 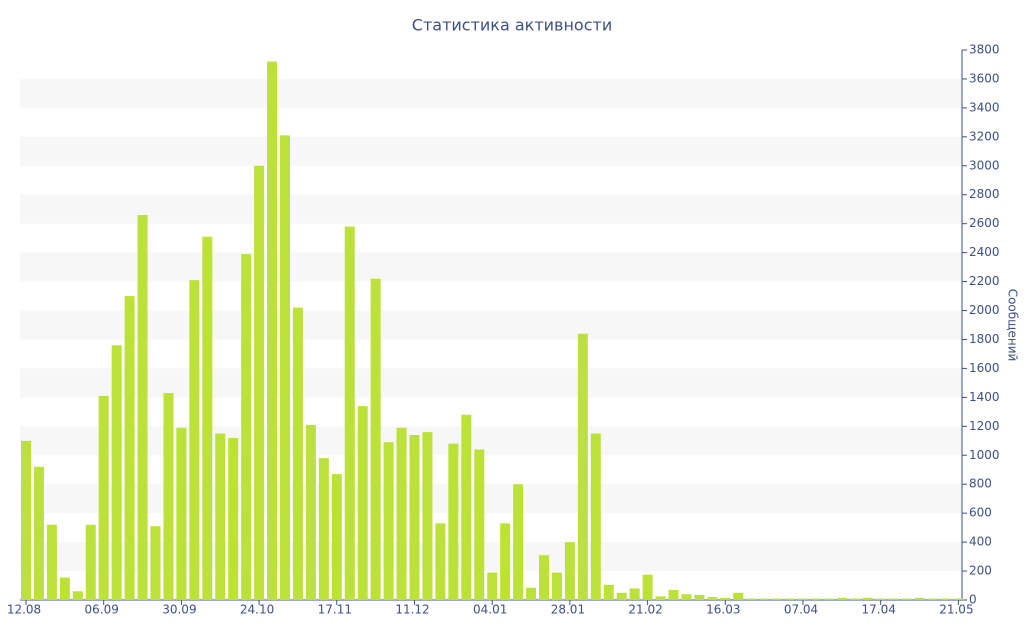 What do you see at coordinates (984, 165) in the screenshot?
I see `y-tick-label: 3000` at bounding box center [984, 165].